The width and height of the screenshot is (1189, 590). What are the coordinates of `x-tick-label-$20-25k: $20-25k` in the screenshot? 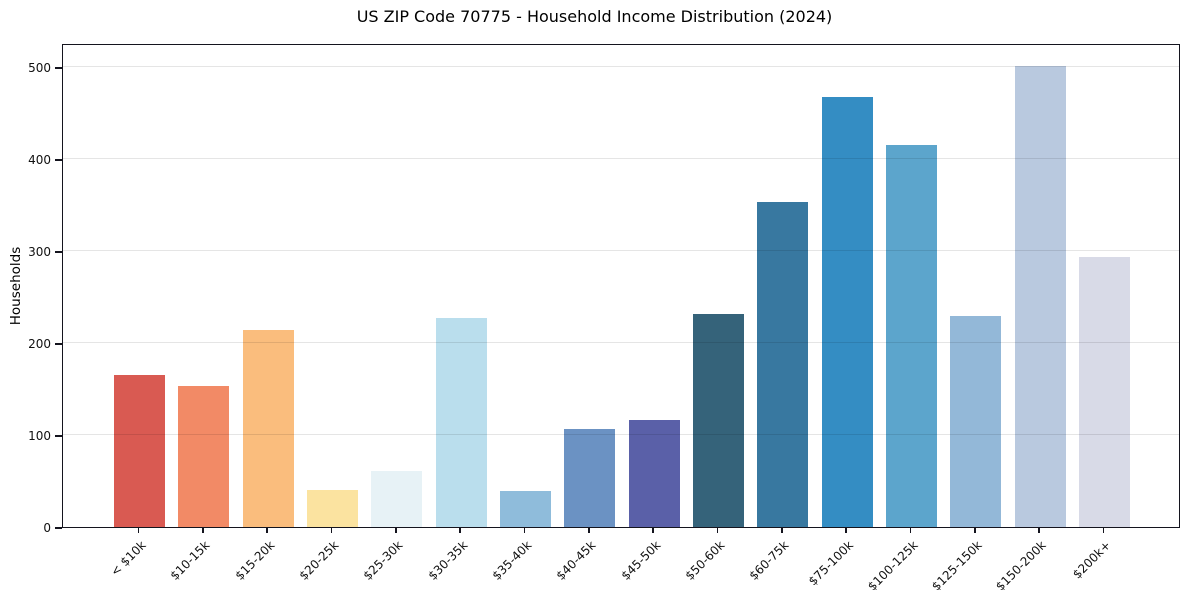 It's located at (319, 560).